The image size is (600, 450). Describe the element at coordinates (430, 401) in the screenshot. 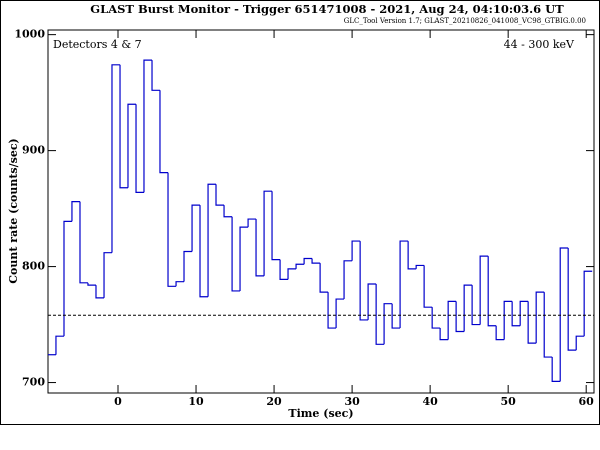

I see `x-tick-label: 40` at that location.